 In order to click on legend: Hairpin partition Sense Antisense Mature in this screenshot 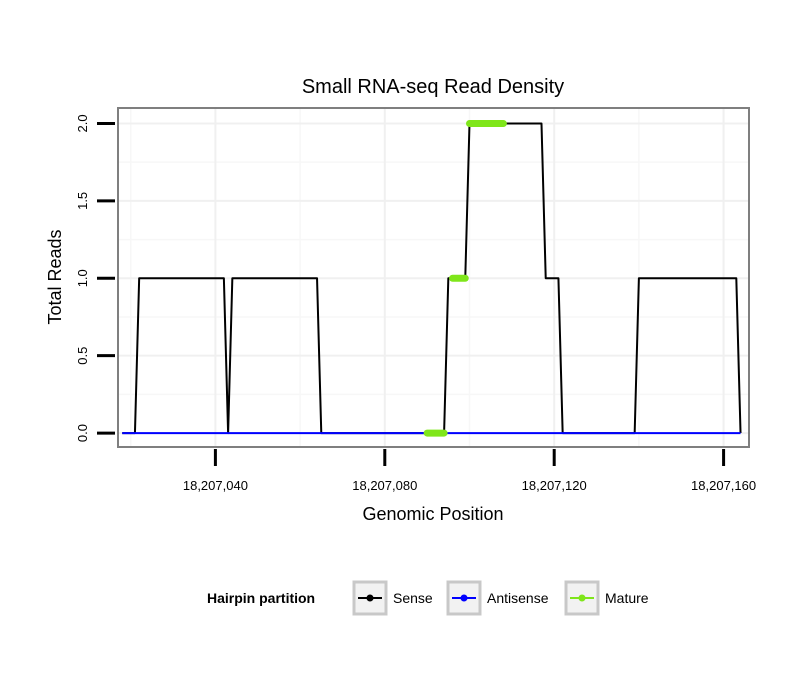, I will do `click(428, 598)`.